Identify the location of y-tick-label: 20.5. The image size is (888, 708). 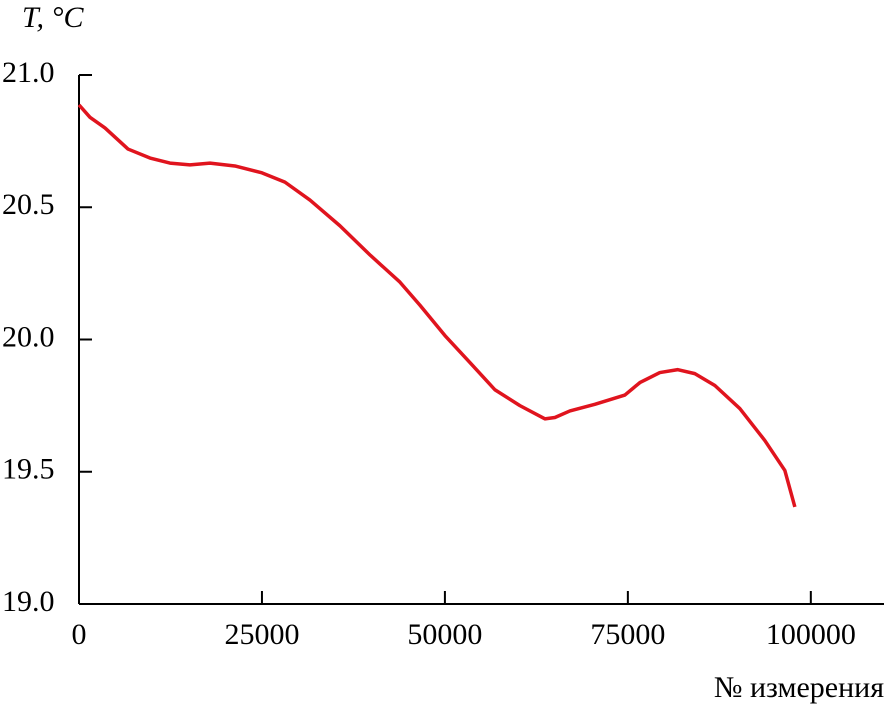
(28, 204).